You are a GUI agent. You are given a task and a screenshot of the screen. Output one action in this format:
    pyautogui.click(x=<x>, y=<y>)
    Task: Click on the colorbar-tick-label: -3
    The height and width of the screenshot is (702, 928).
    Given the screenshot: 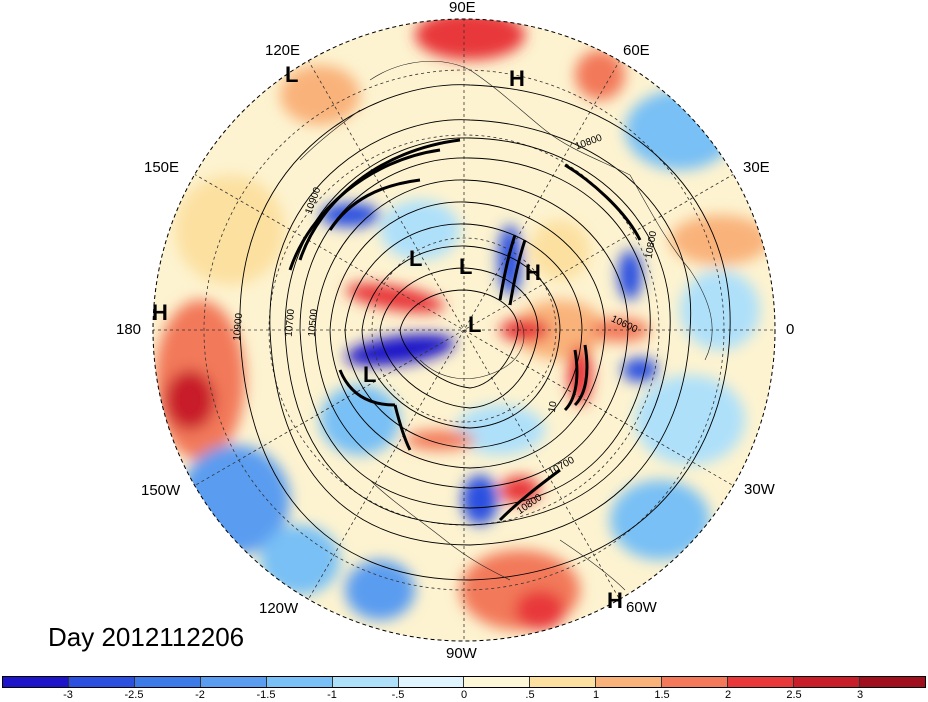 What is the action you would take?
    pyautogui.click(x=68, y=695)
    